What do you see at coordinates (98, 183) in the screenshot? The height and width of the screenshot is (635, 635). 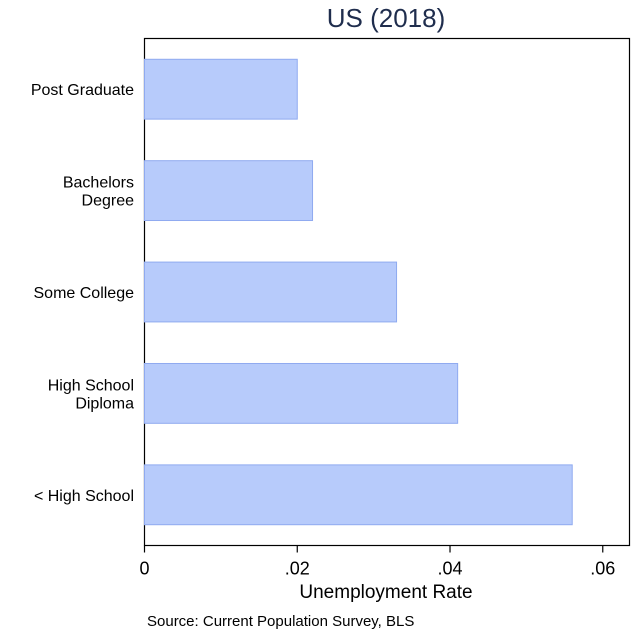 I see `category-label-line: Bachelors` at bounding box center [98, 183].